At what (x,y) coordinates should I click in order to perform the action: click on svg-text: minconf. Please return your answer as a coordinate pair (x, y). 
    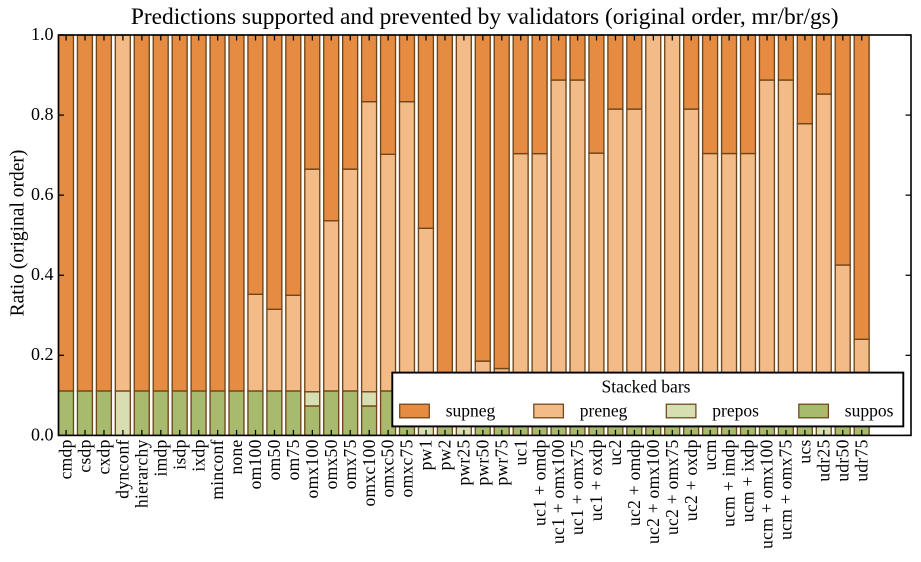
    Looking at the image, I should click on (217, 469).